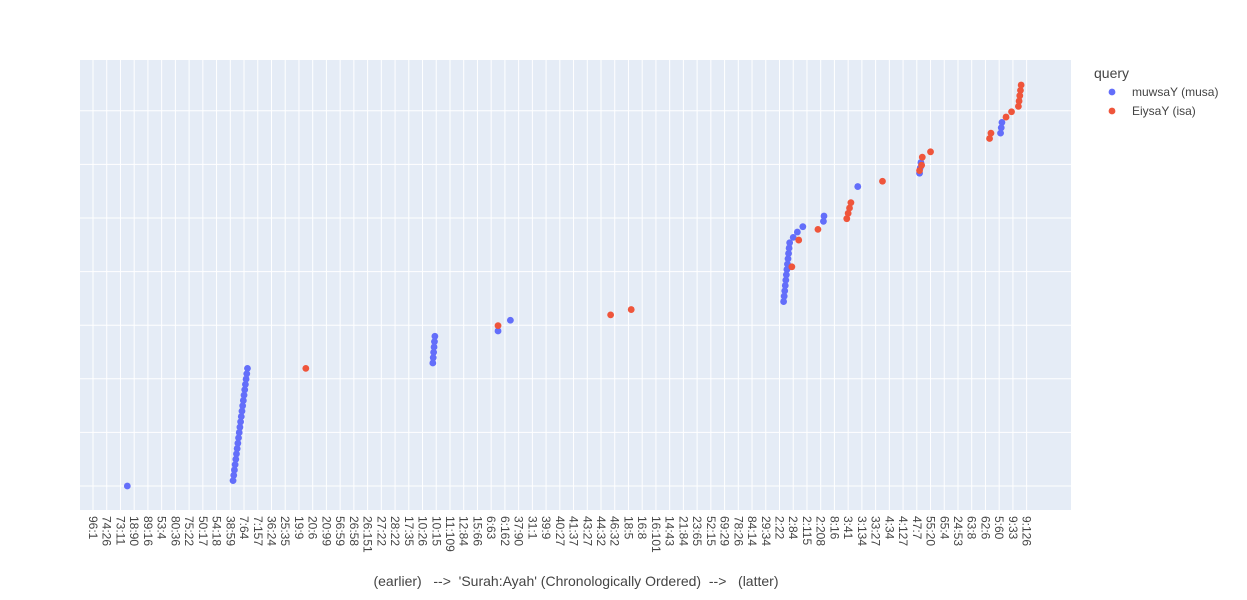 This screenshot has height=600, width=1247. I want to click on x-tick-label: 2:22, so click(780, 528).